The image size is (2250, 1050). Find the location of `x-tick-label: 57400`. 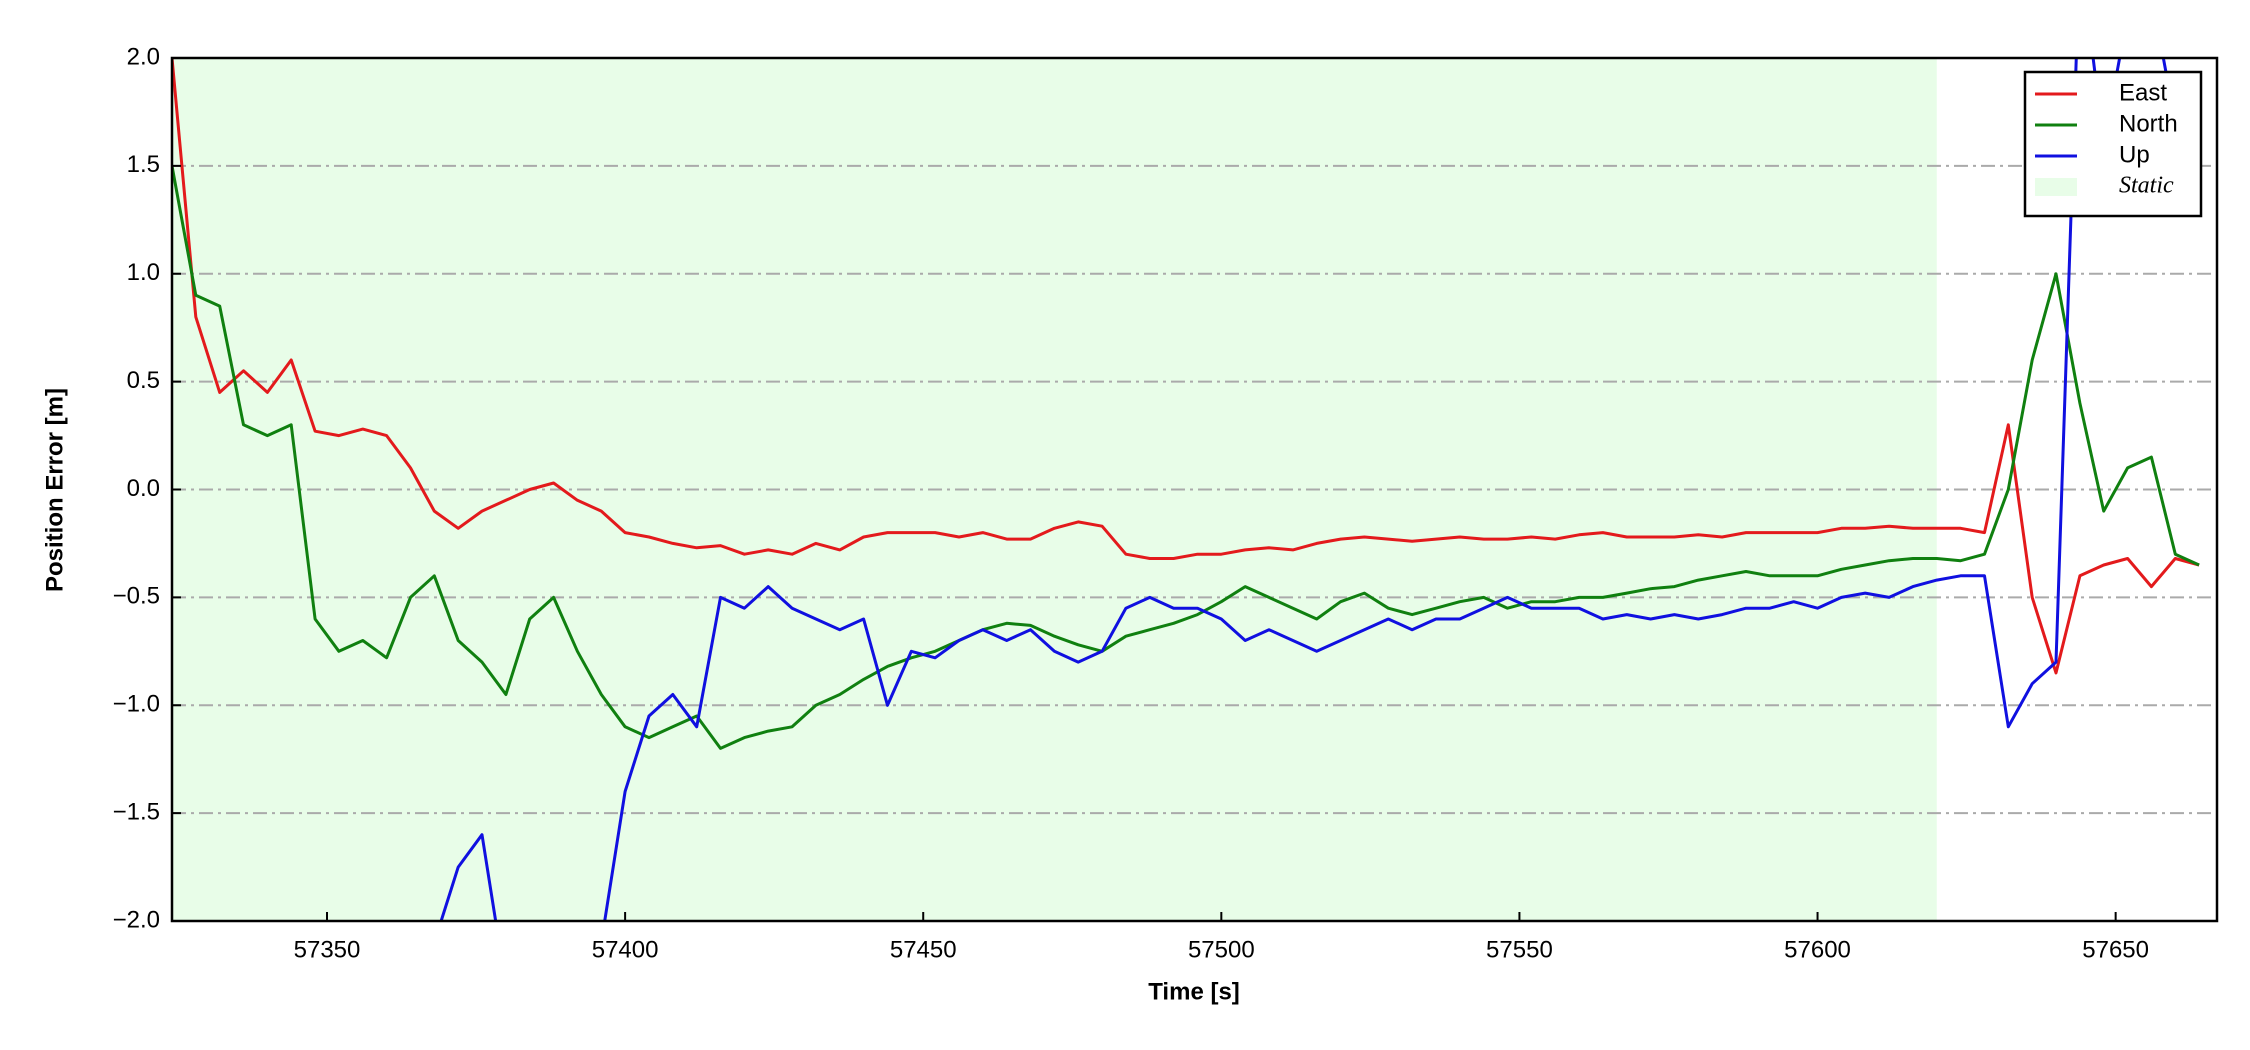

x-tick-label: 57400 is located at coordinates (625, 949).